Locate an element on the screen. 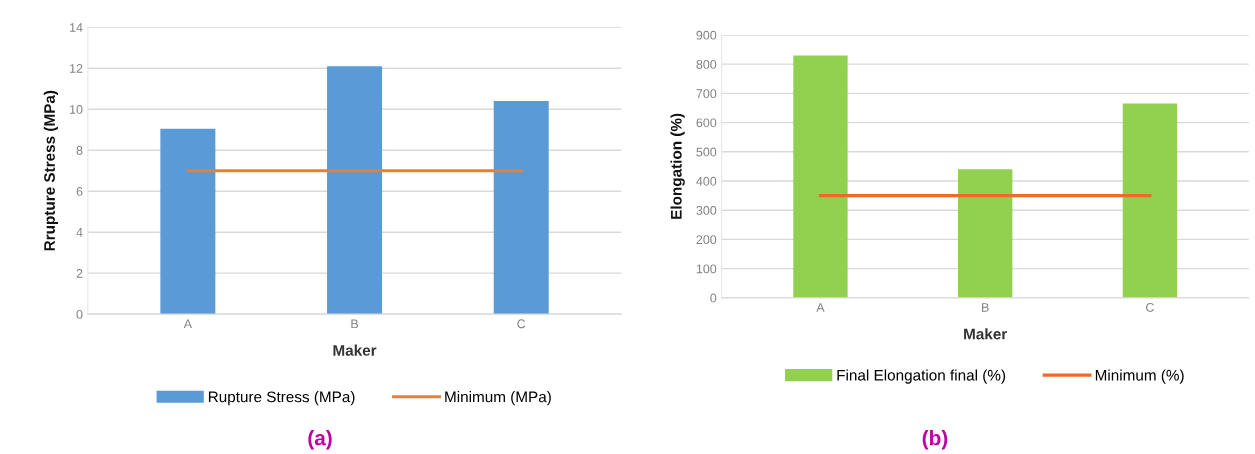 The width and height of the screenshot is (1255, 454). legend-label: Final Elongation final (%) is located at coordinates (921, 376).